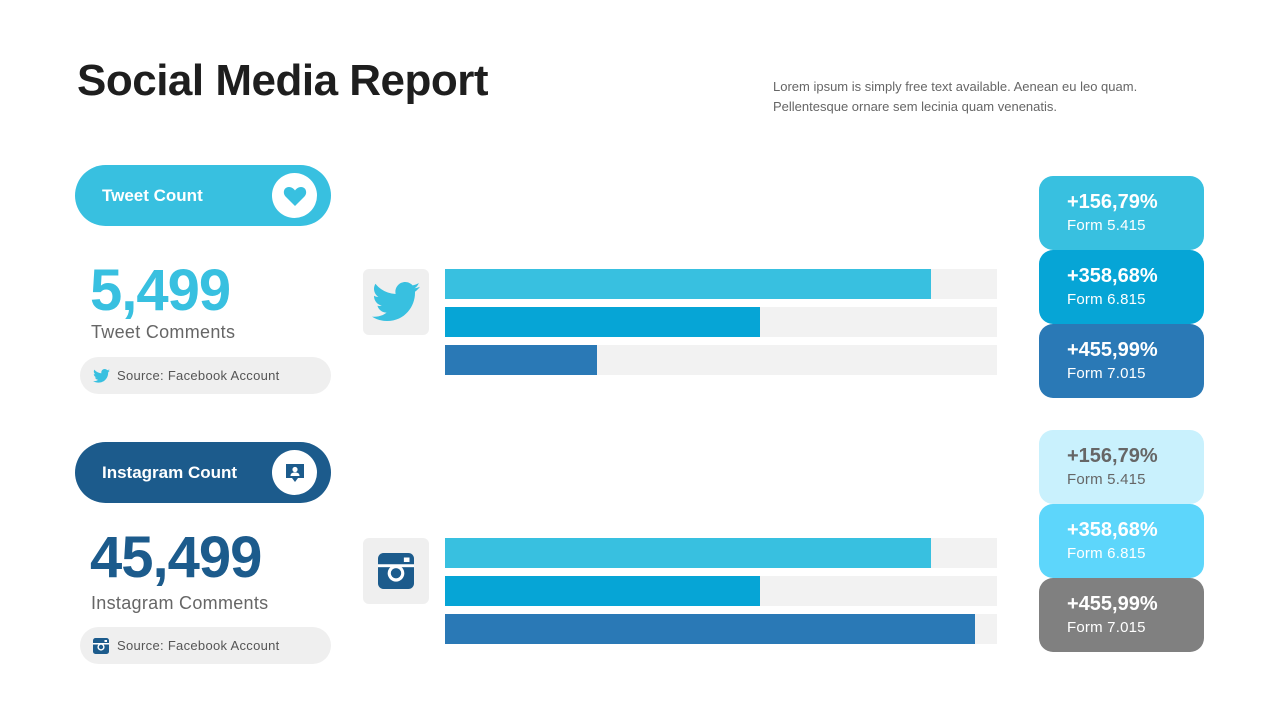 This screenshot has width=1280, height=720. What do you see at coordinates (176, 557) in the screenshot?
I see `instagram-count-value: 45,499` at bounding box center [176, 557].